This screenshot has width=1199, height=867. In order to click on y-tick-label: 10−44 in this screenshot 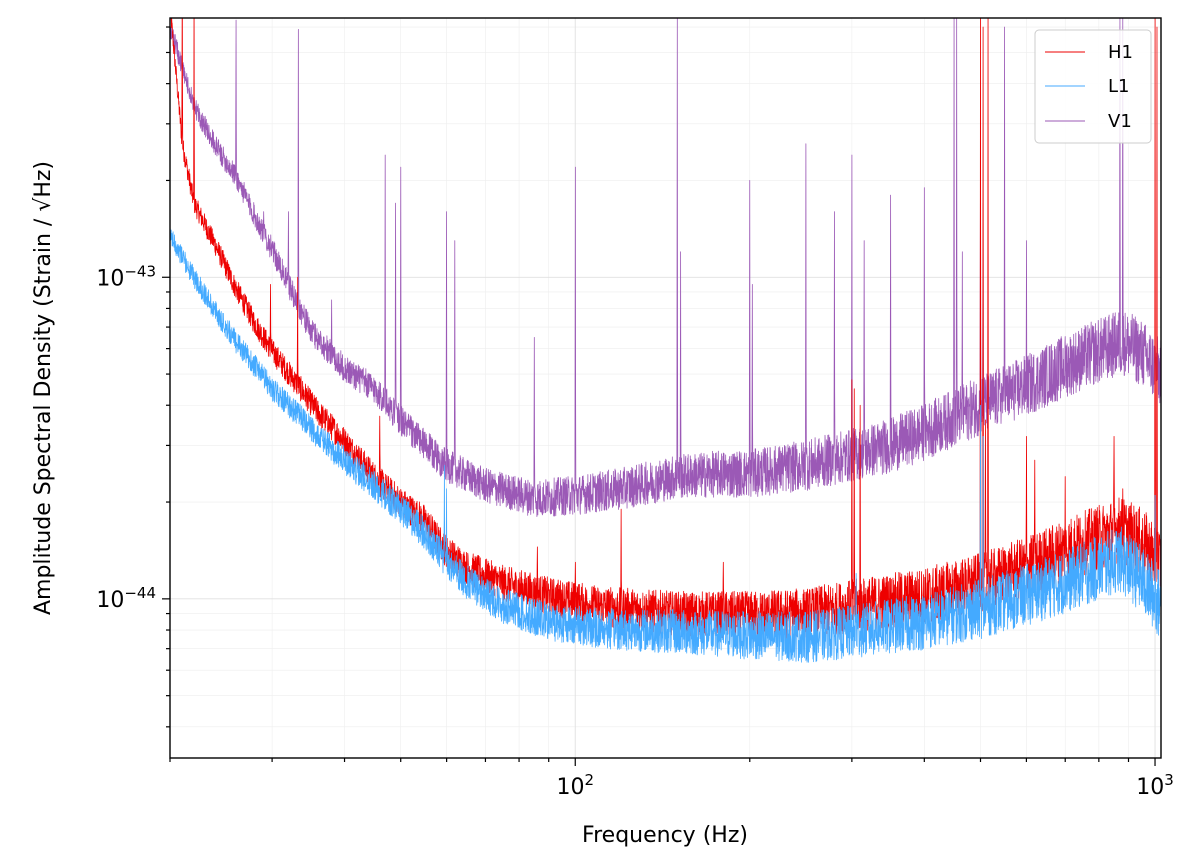, I will do `click(126, 598)`.